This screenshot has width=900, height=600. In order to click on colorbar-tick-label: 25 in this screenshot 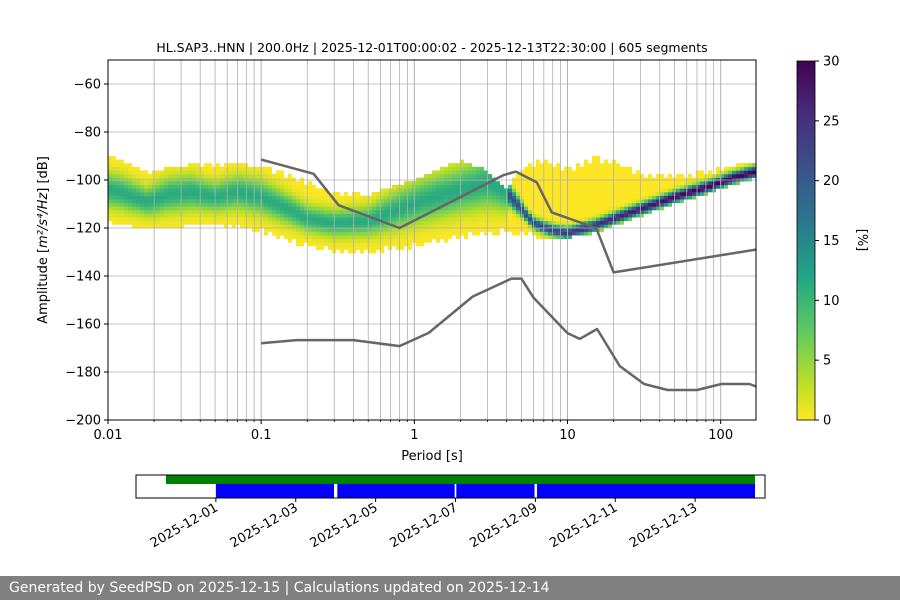, I will do `click(831, 121)`.